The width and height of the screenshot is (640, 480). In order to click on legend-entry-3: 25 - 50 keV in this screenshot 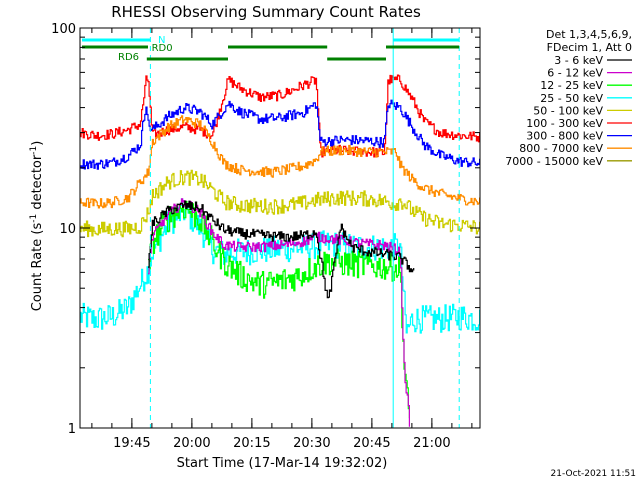, I will do `click(571, 98)`.